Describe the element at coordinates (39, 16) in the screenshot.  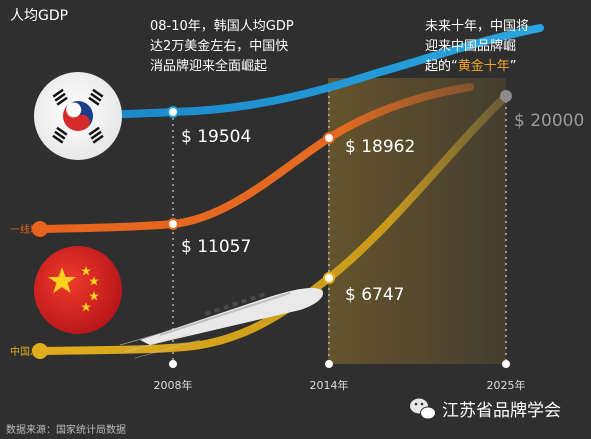
I see `chart-title: 人均GDP` at that location.